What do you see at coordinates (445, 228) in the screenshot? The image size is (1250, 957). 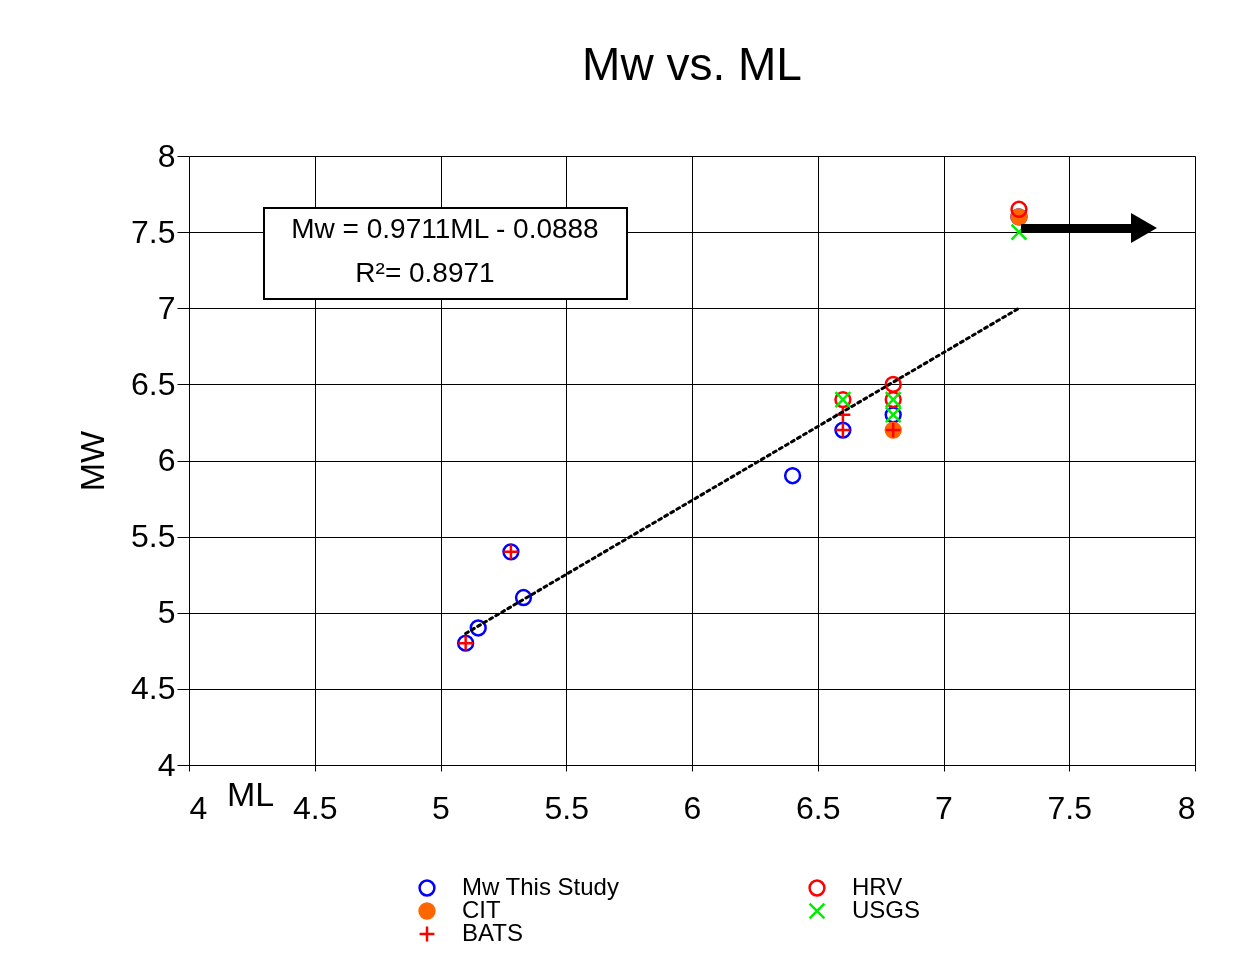 I see `annotation: Mw = 0.9711ML - 0.0888` at bounding box center [445, 228].